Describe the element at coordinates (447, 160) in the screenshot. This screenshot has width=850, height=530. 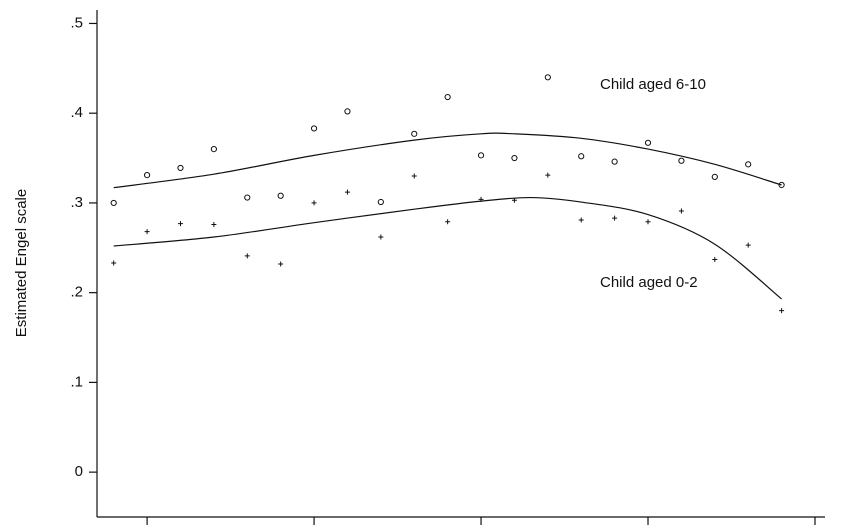
I see `fit-line` at that location.